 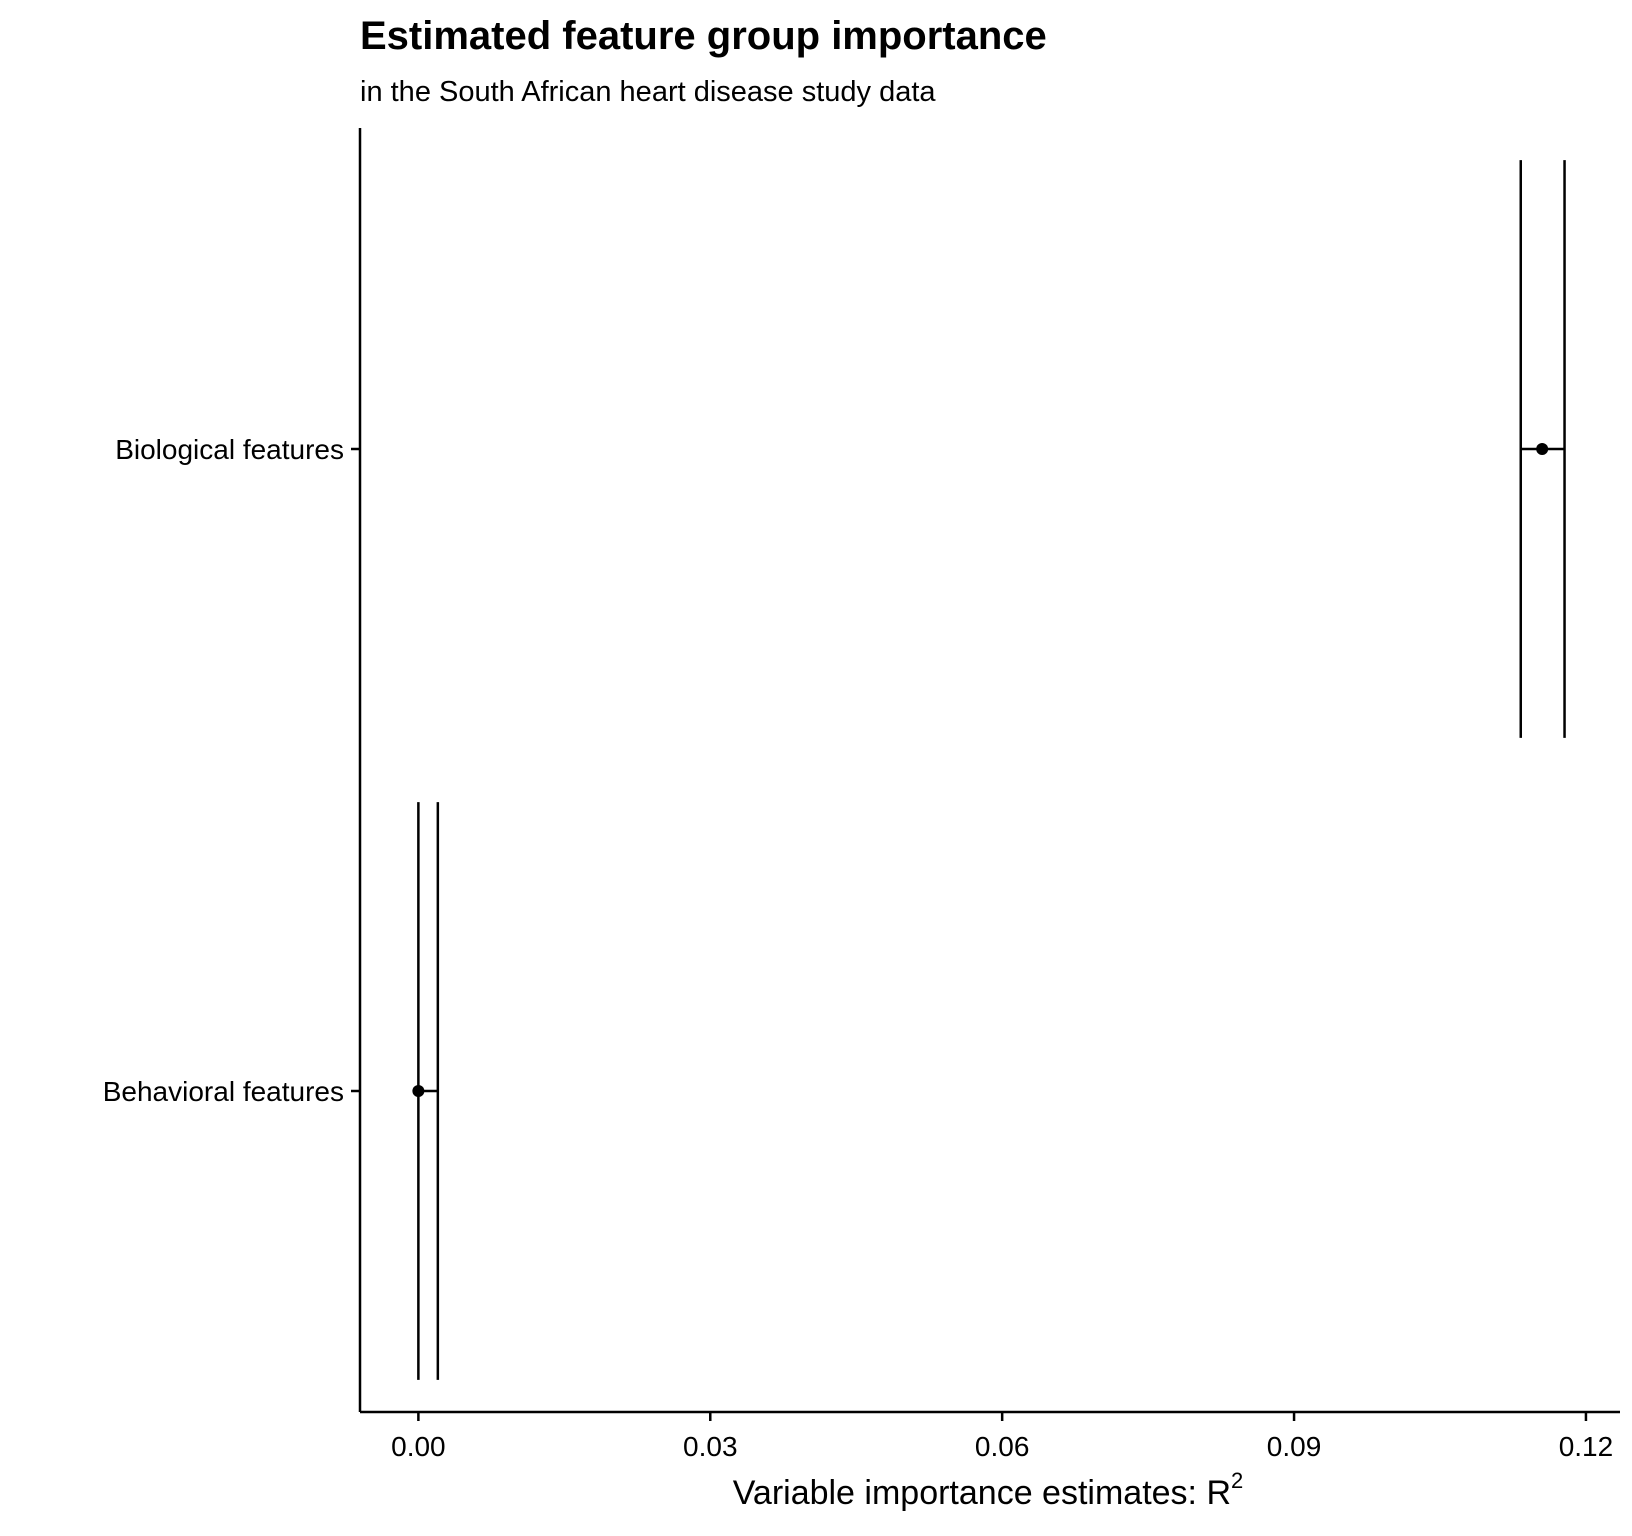 I want to click on x-tick-label: 0.00, so click(x=418, y=1446).